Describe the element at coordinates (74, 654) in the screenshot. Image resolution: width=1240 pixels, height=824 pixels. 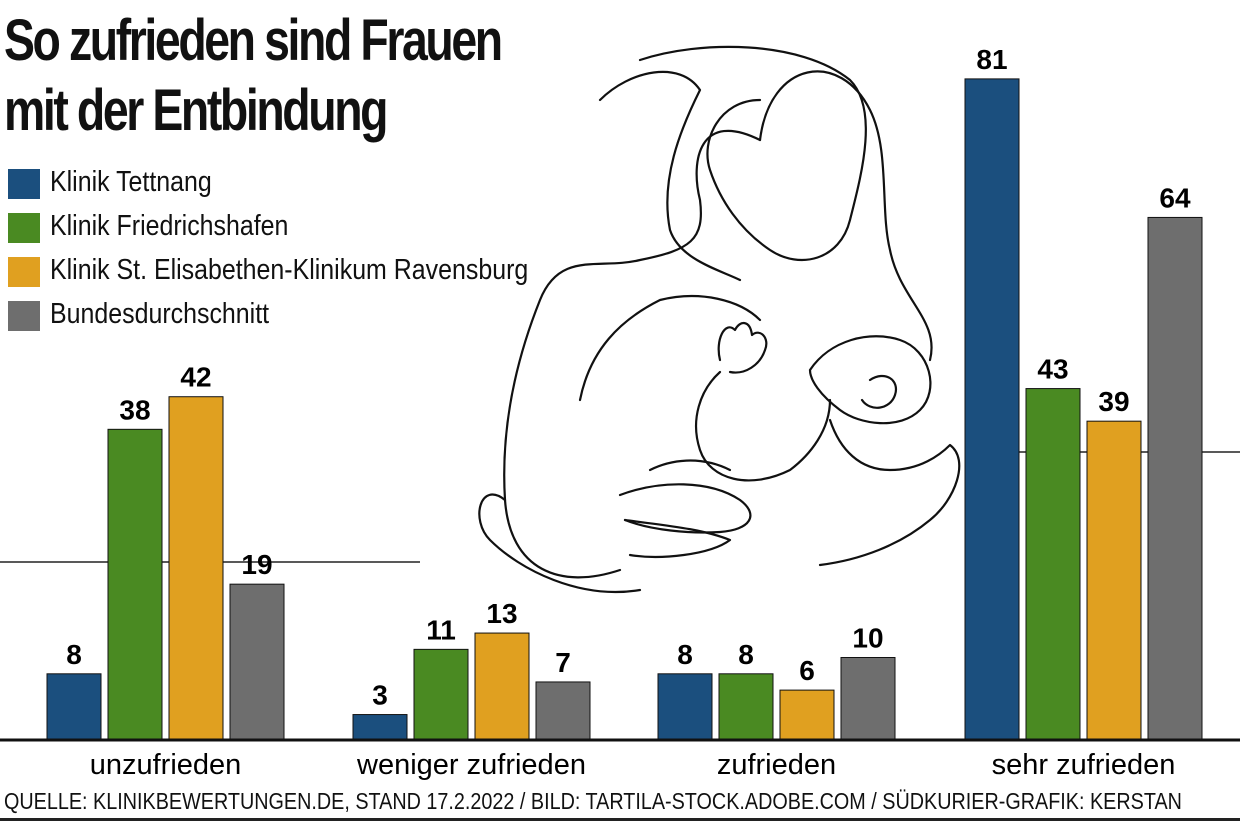
I see `value-label-klinik-tettnang-unzufrieden: 8` at that location.